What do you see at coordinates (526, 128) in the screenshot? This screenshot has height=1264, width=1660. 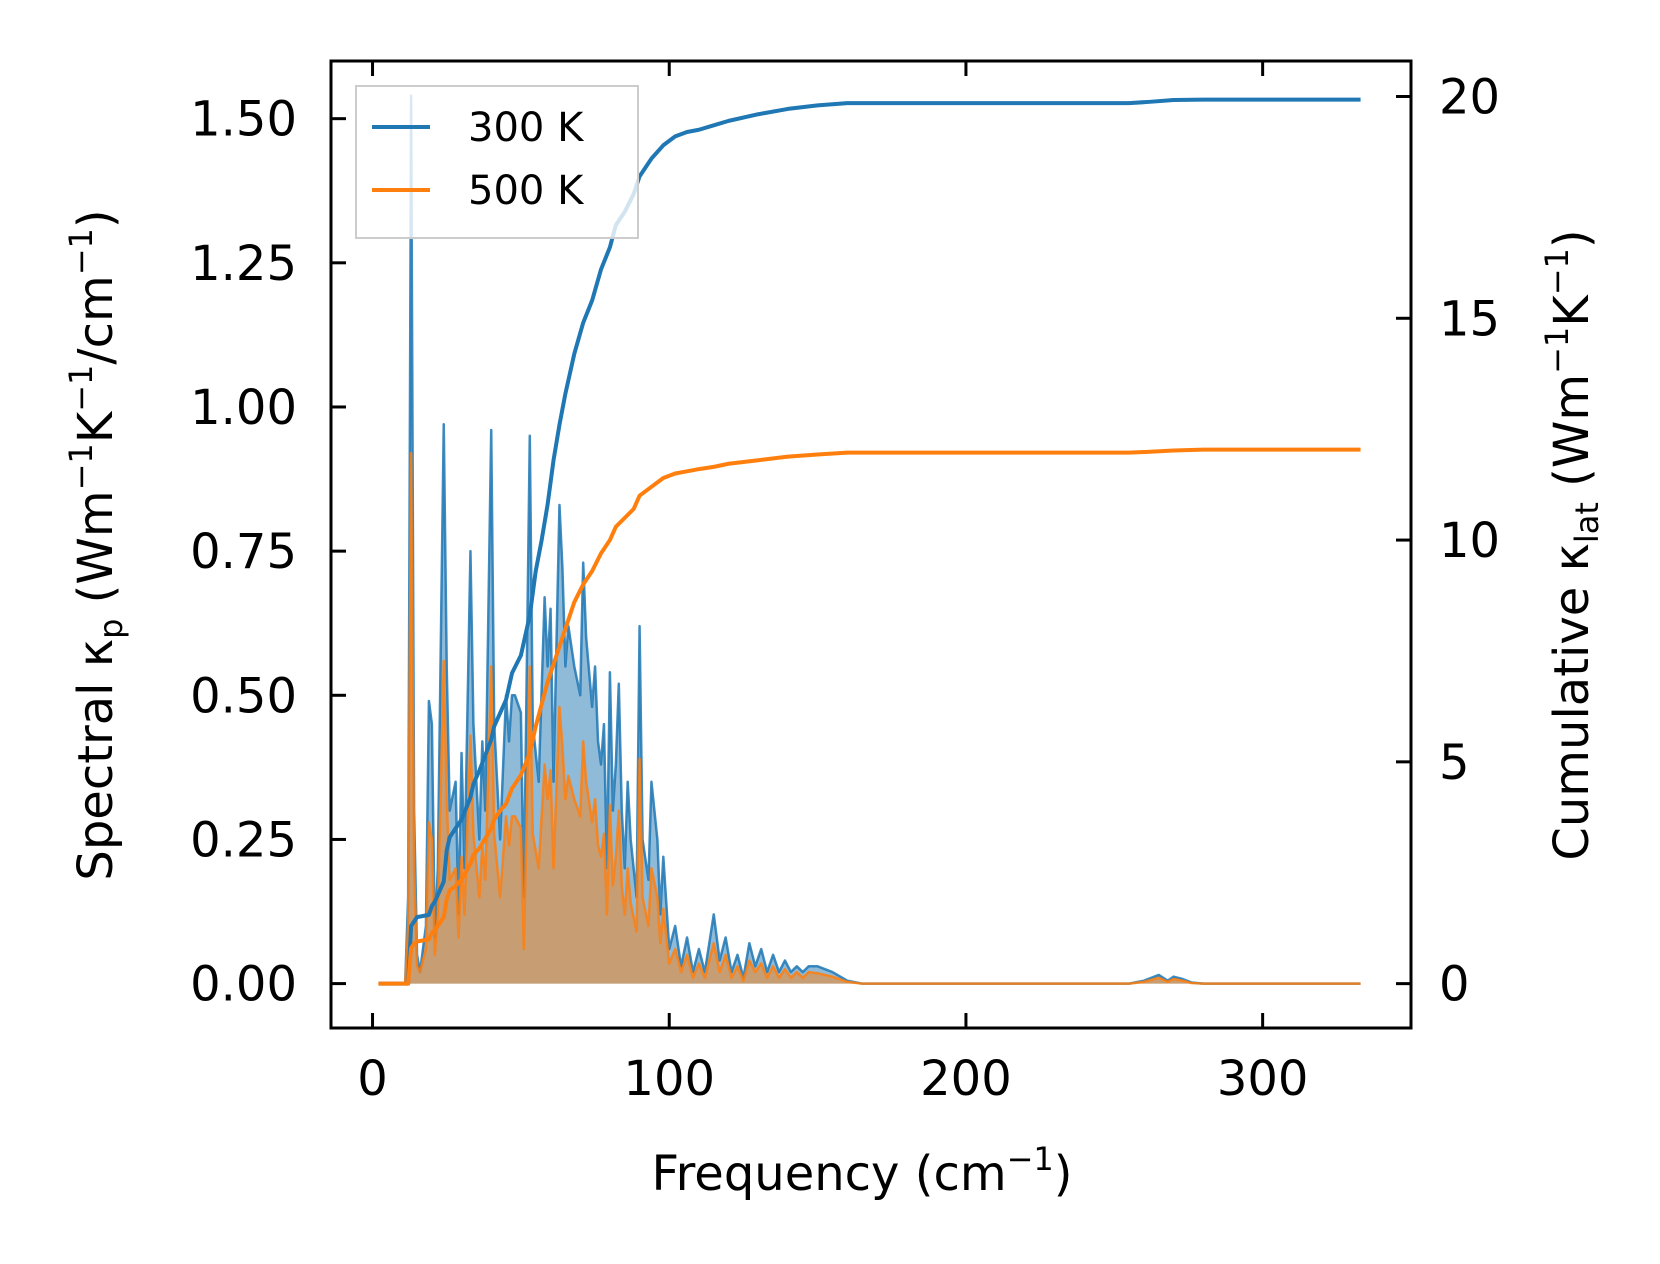 I see `legend-label-300k: 300 K` at bounding box center [526, 128].